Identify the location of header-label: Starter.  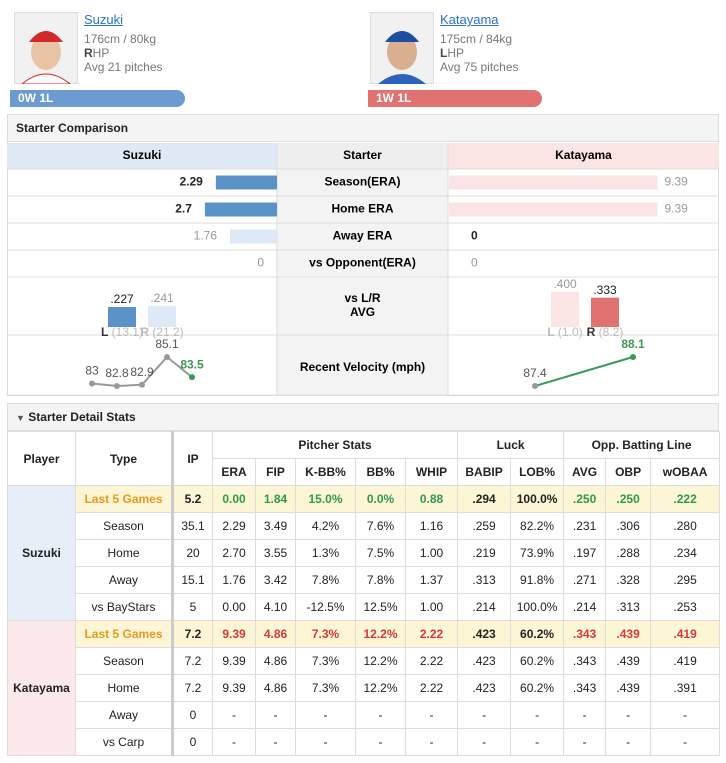
(362, 155).